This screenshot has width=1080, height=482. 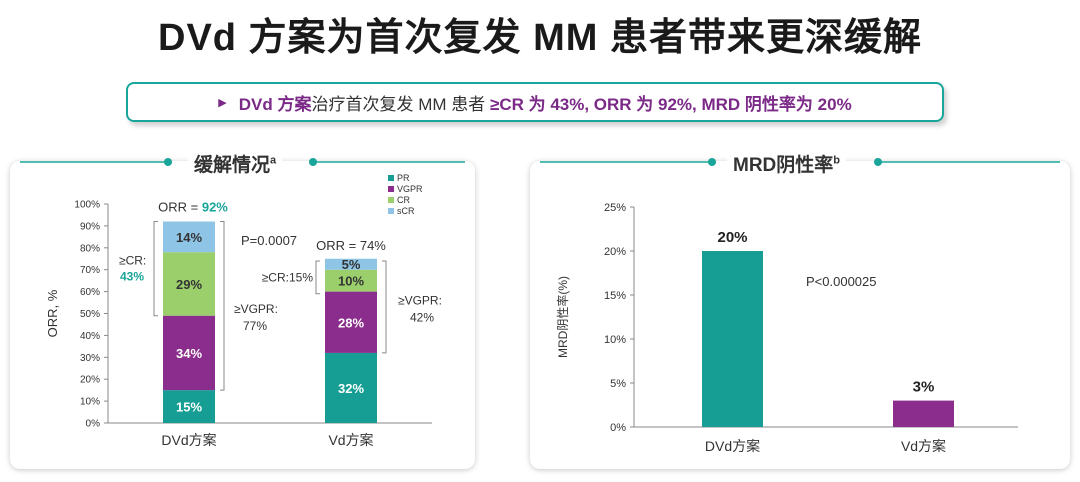 I want to click on y-tick-label: 70%, so click(x=90, y=270).